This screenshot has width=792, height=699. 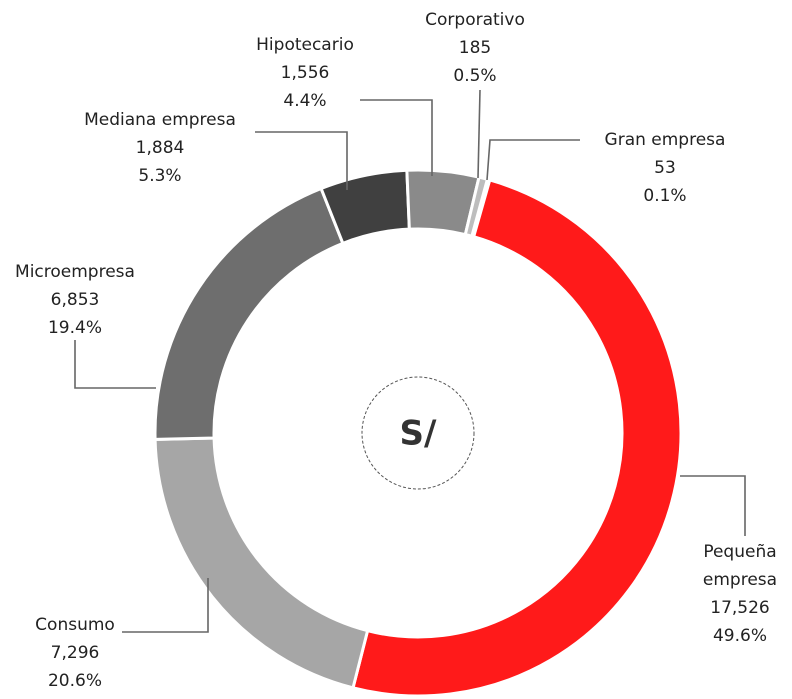 I want to click on percentage-label: 0.5%, so click(x=474, y=76).